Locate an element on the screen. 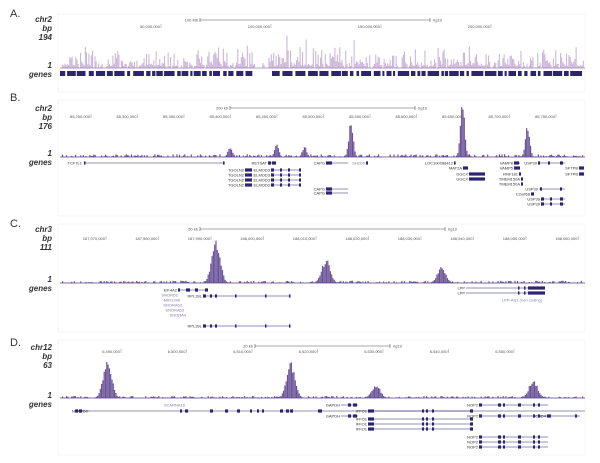 This screenshot has height=463, width=600. gene-model: TGOLN2 is located at coordinates (240, 185).